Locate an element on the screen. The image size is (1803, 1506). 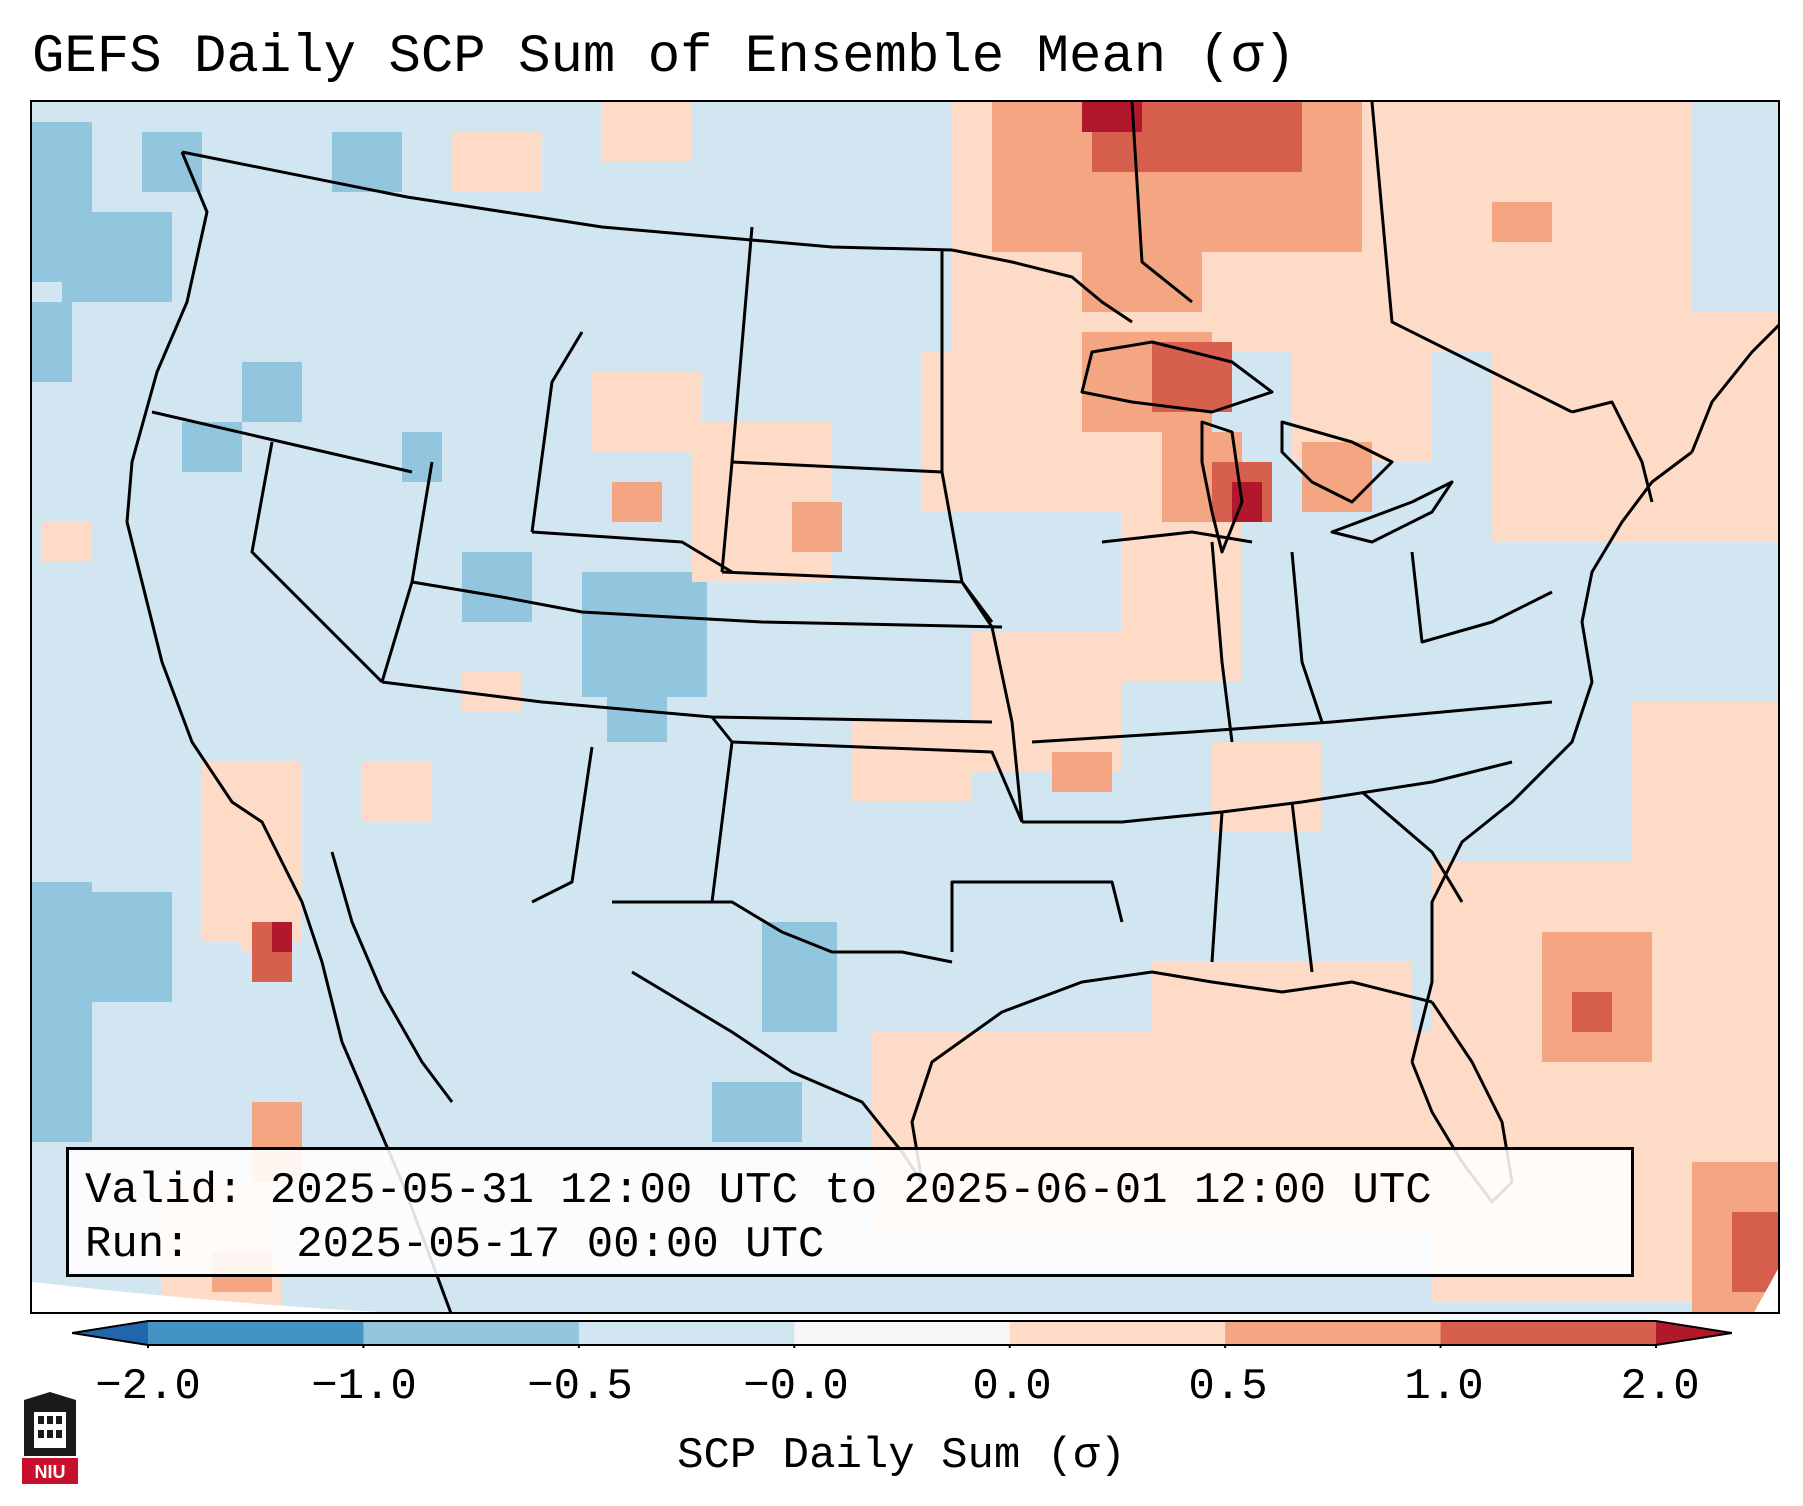
colorbar-ticks is located at coordinates (902, 1346).